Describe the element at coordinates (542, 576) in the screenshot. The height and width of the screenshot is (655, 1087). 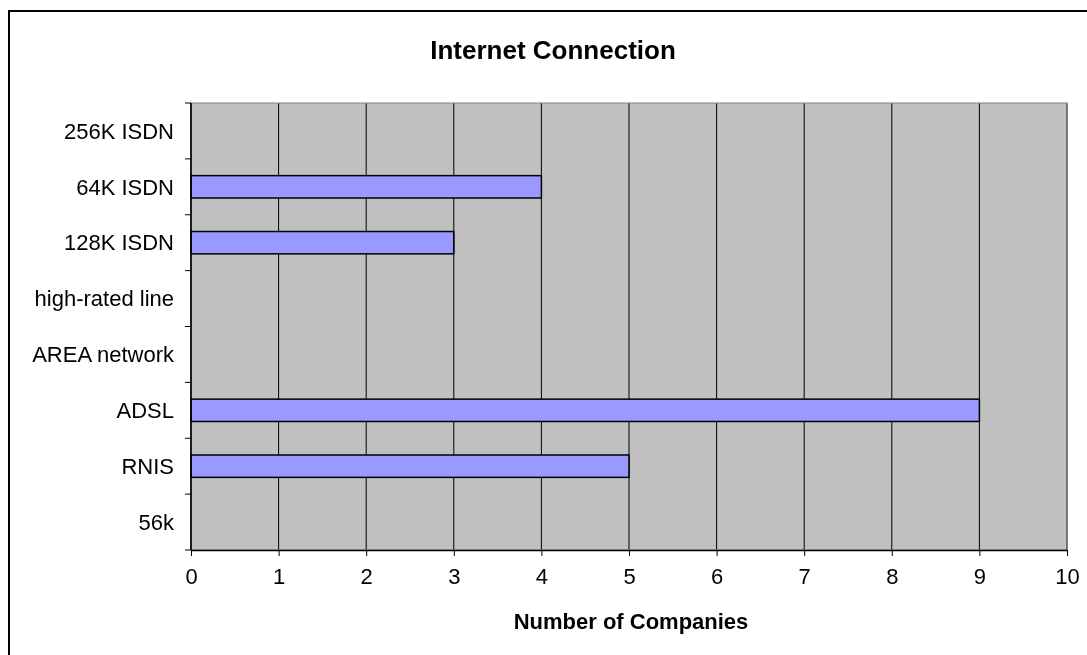
I see `x-tick-label: 4` at that location.